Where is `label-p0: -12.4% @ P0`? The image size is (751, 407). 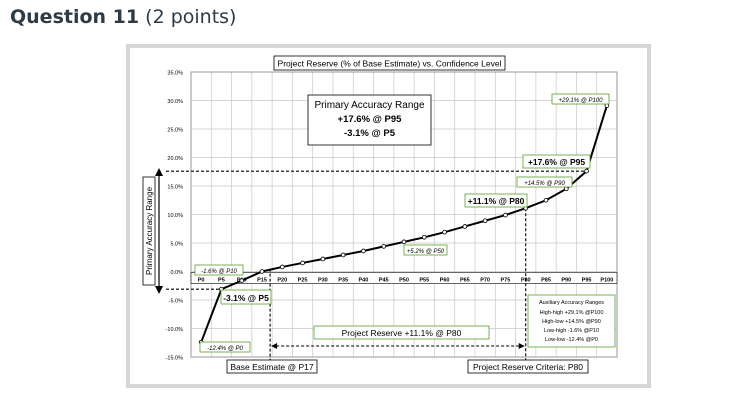
label-p0: -12.4% @ P0 is located at coordinates (225, 349).